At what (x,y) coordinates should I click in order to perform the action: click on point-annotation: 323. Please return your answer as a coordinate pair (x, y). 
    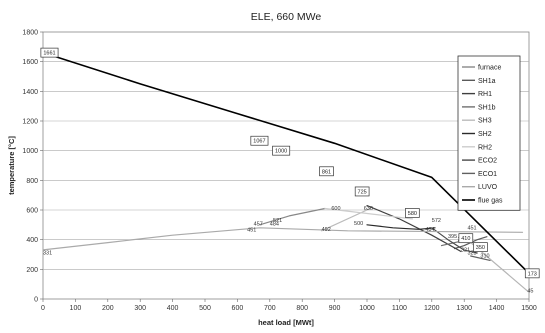
    Looking at the image, I should click on (471, 254).